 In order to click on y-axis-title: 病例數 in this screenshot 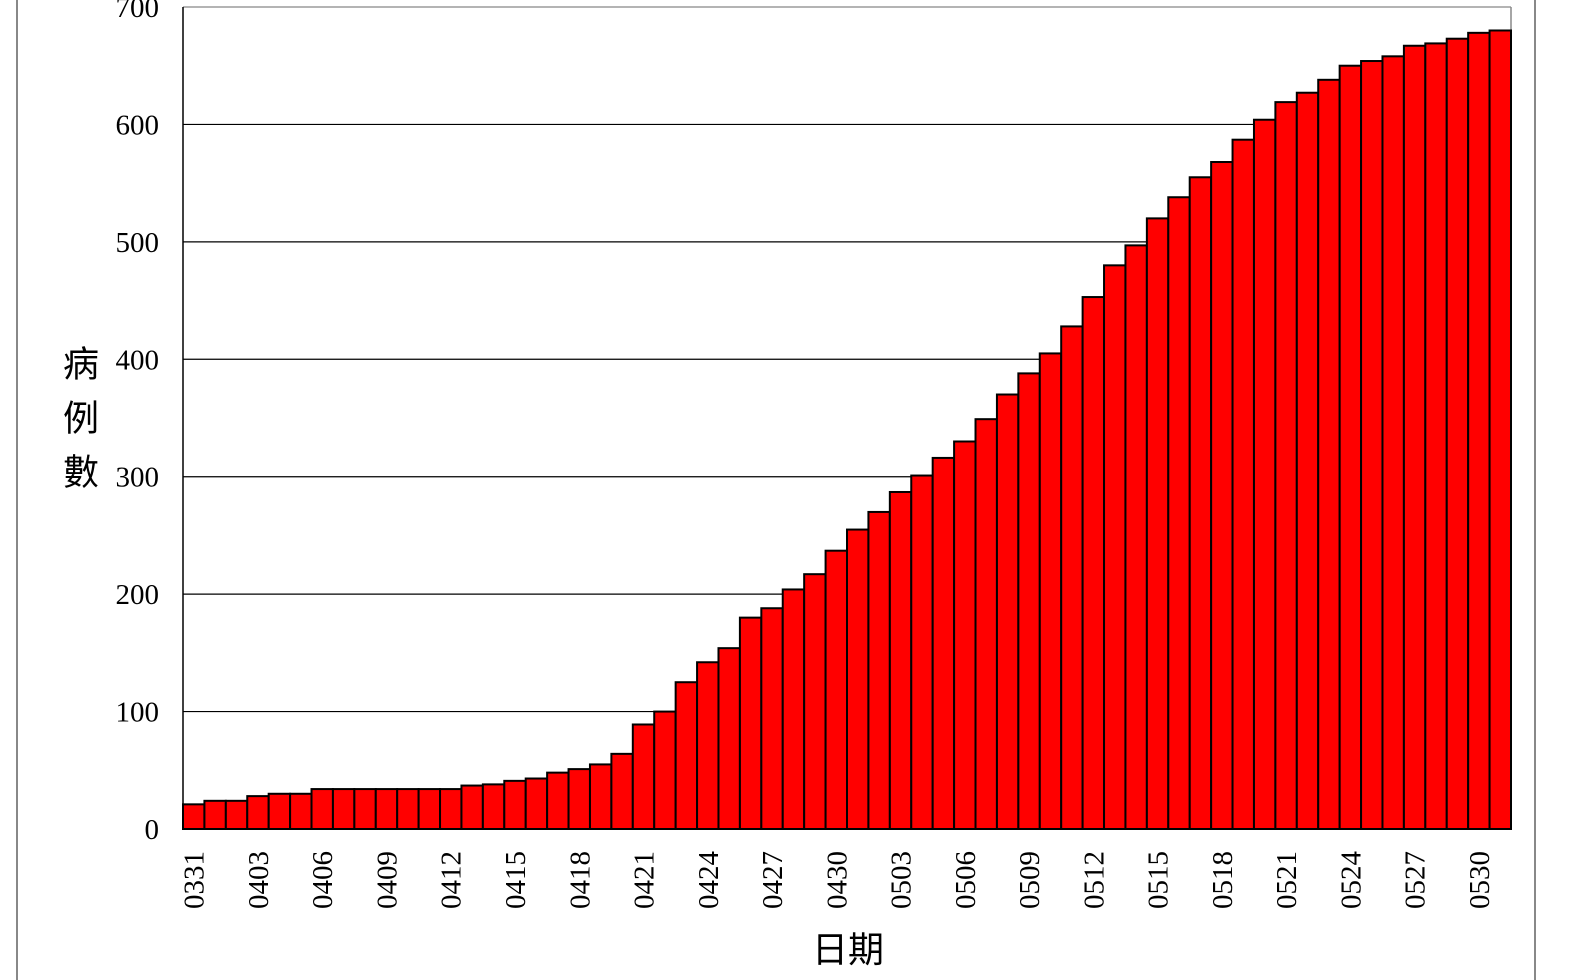, I will do `click(78, 426)`.